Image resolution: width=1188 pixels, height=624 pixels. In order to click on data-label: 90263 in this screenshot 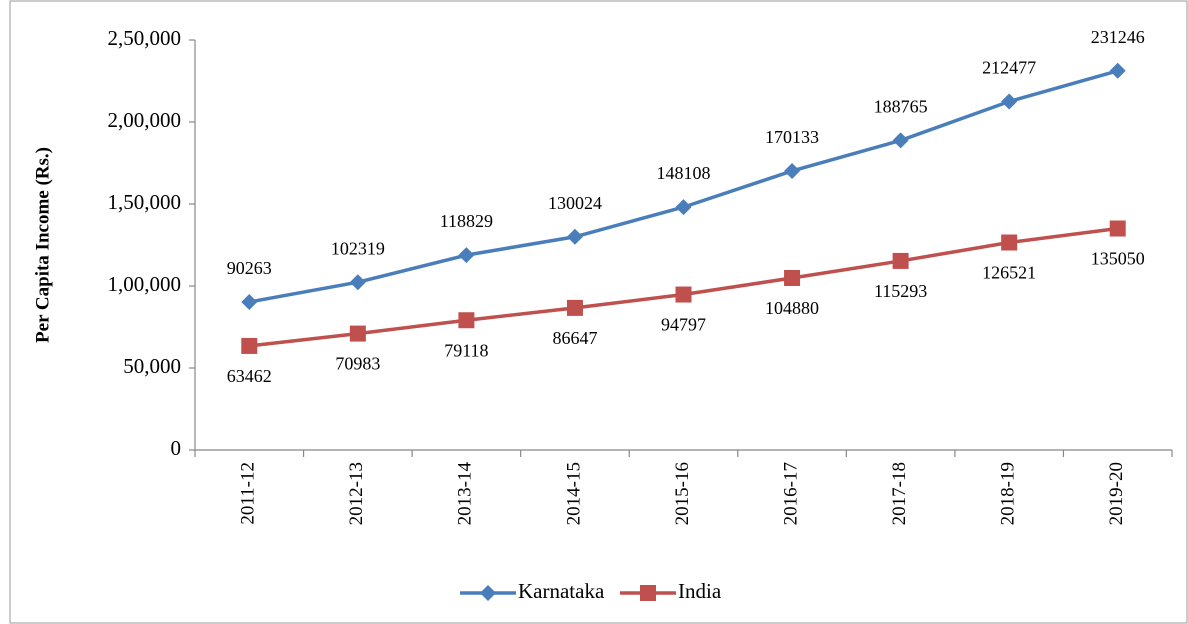, I will do `click(249, 268)`.